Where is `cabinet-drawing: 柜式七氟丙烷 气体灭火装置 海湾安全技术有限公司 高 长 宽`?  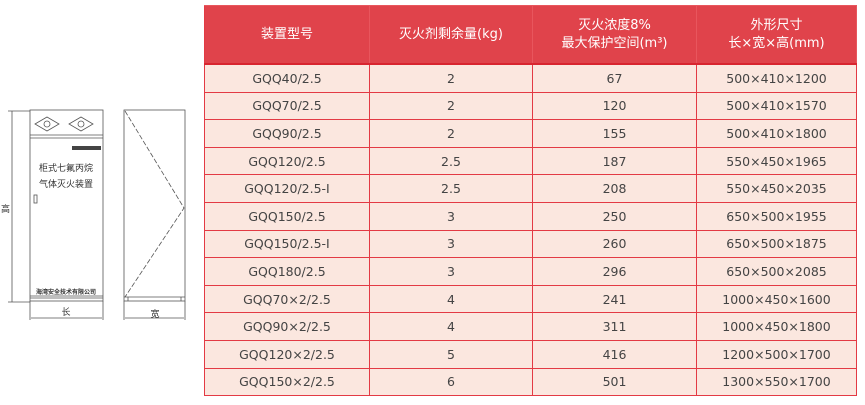 cabinet-drawing: 柜式七氟丙烷 气体灭火装置 海湾安全技术有限公司 高 长 宽 is located at coordinates (93, 214).